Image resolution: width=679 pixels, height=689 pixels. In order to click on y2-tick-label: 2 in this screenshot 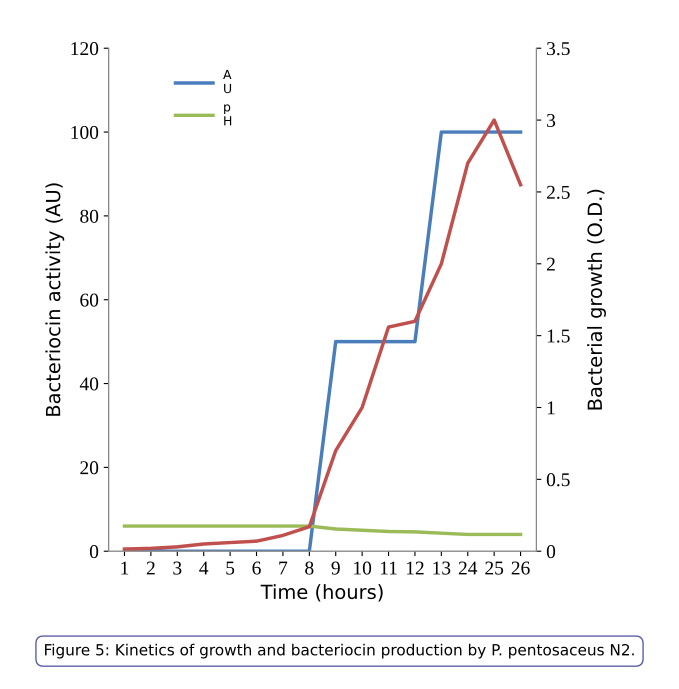, I will do `click(550, 264)`.